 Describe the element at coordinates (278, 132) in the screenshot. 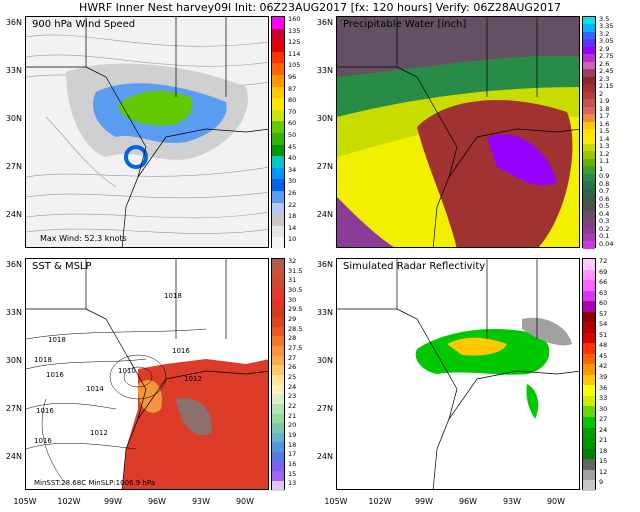

I see `wind-colorbar` at that location.